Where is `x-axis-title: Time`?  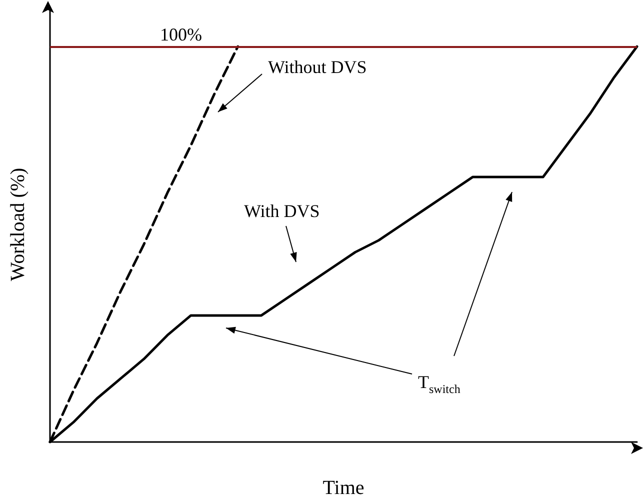 x-axis-title: Time is located at coordinates (343, 488).